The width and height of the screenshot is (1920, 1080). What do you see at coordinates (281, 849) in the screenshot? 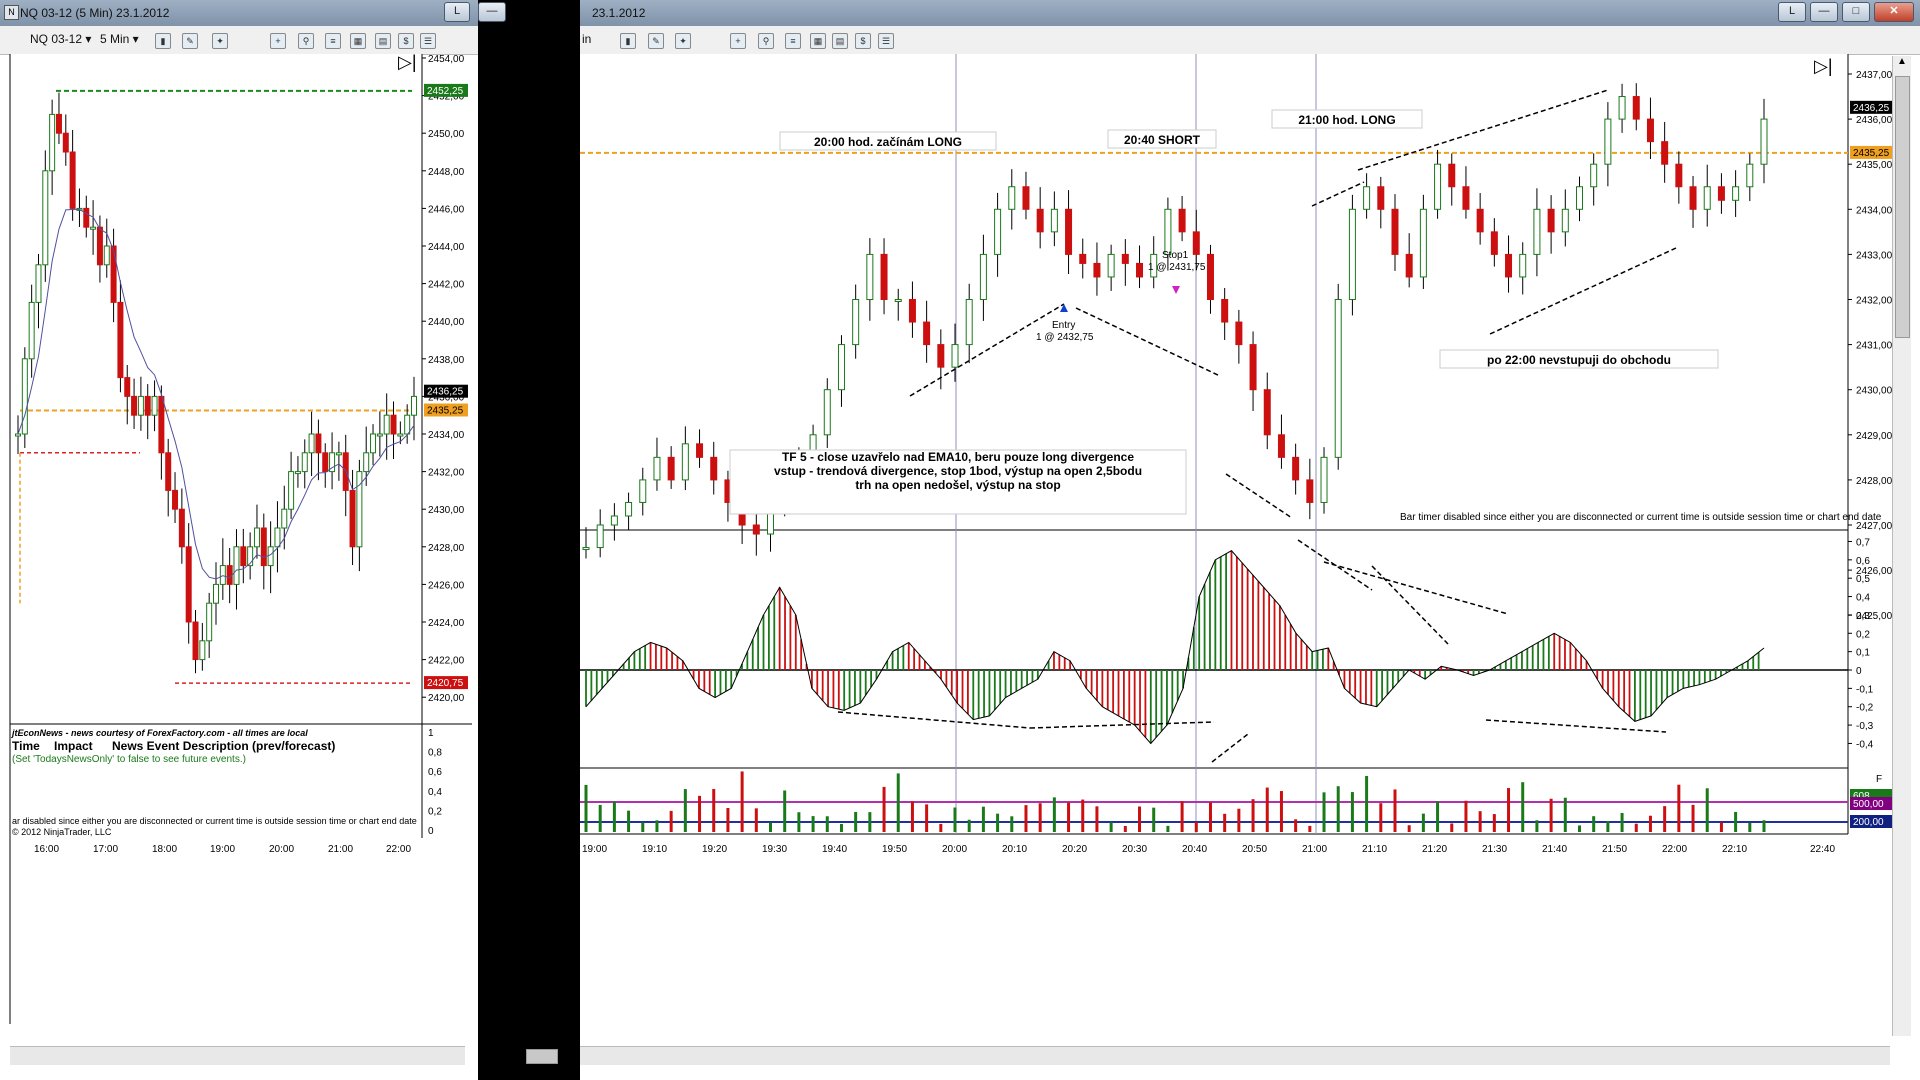
I see `left-x-tick-label: 20:00` at bounding box center [281, 849].